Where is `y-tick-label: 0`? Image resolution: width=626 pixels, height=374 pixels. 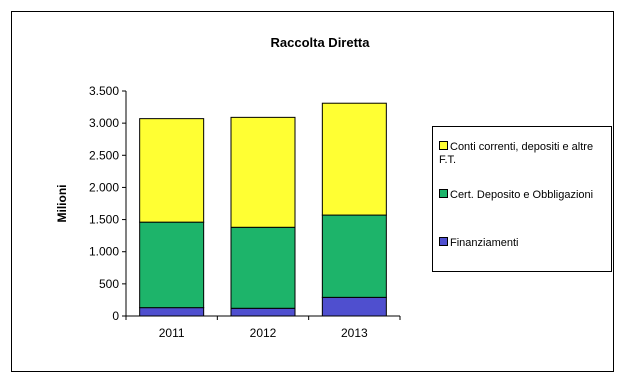
y-tick-label: 0 is located at coordinates (115, 316).